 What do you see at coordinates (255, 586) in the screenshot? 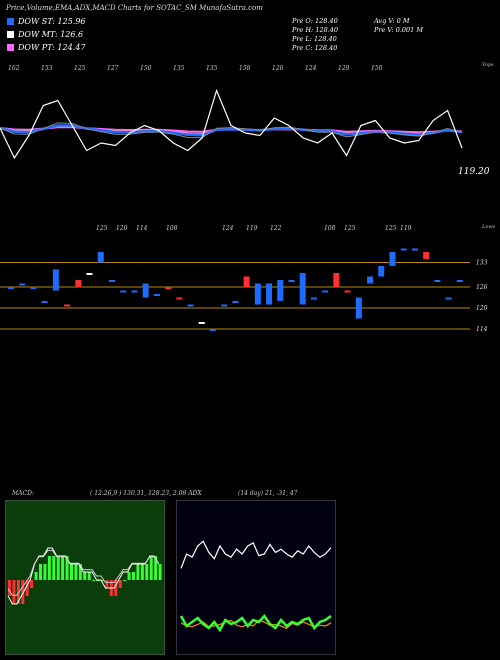
I see `adx-lines` at bounding box center [255, 586].